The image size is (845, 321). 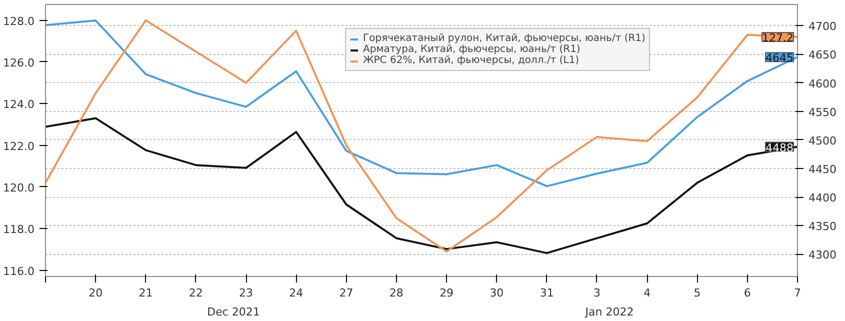 What do you see at coordinates (778, 37) in the screenshot?
I see `data-label: 127.2` at bounding box center [778, 37].